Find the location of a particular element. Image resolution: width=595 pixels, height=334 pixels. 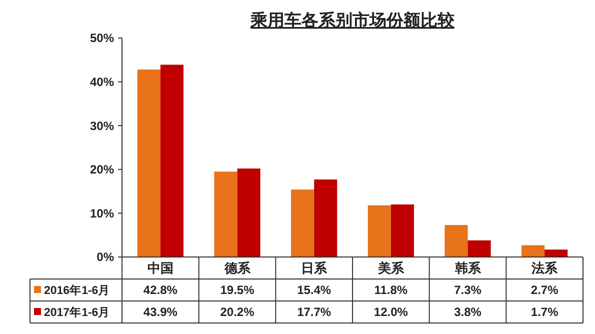

y-tick-label: 40% is located at coordinates (102, 82).